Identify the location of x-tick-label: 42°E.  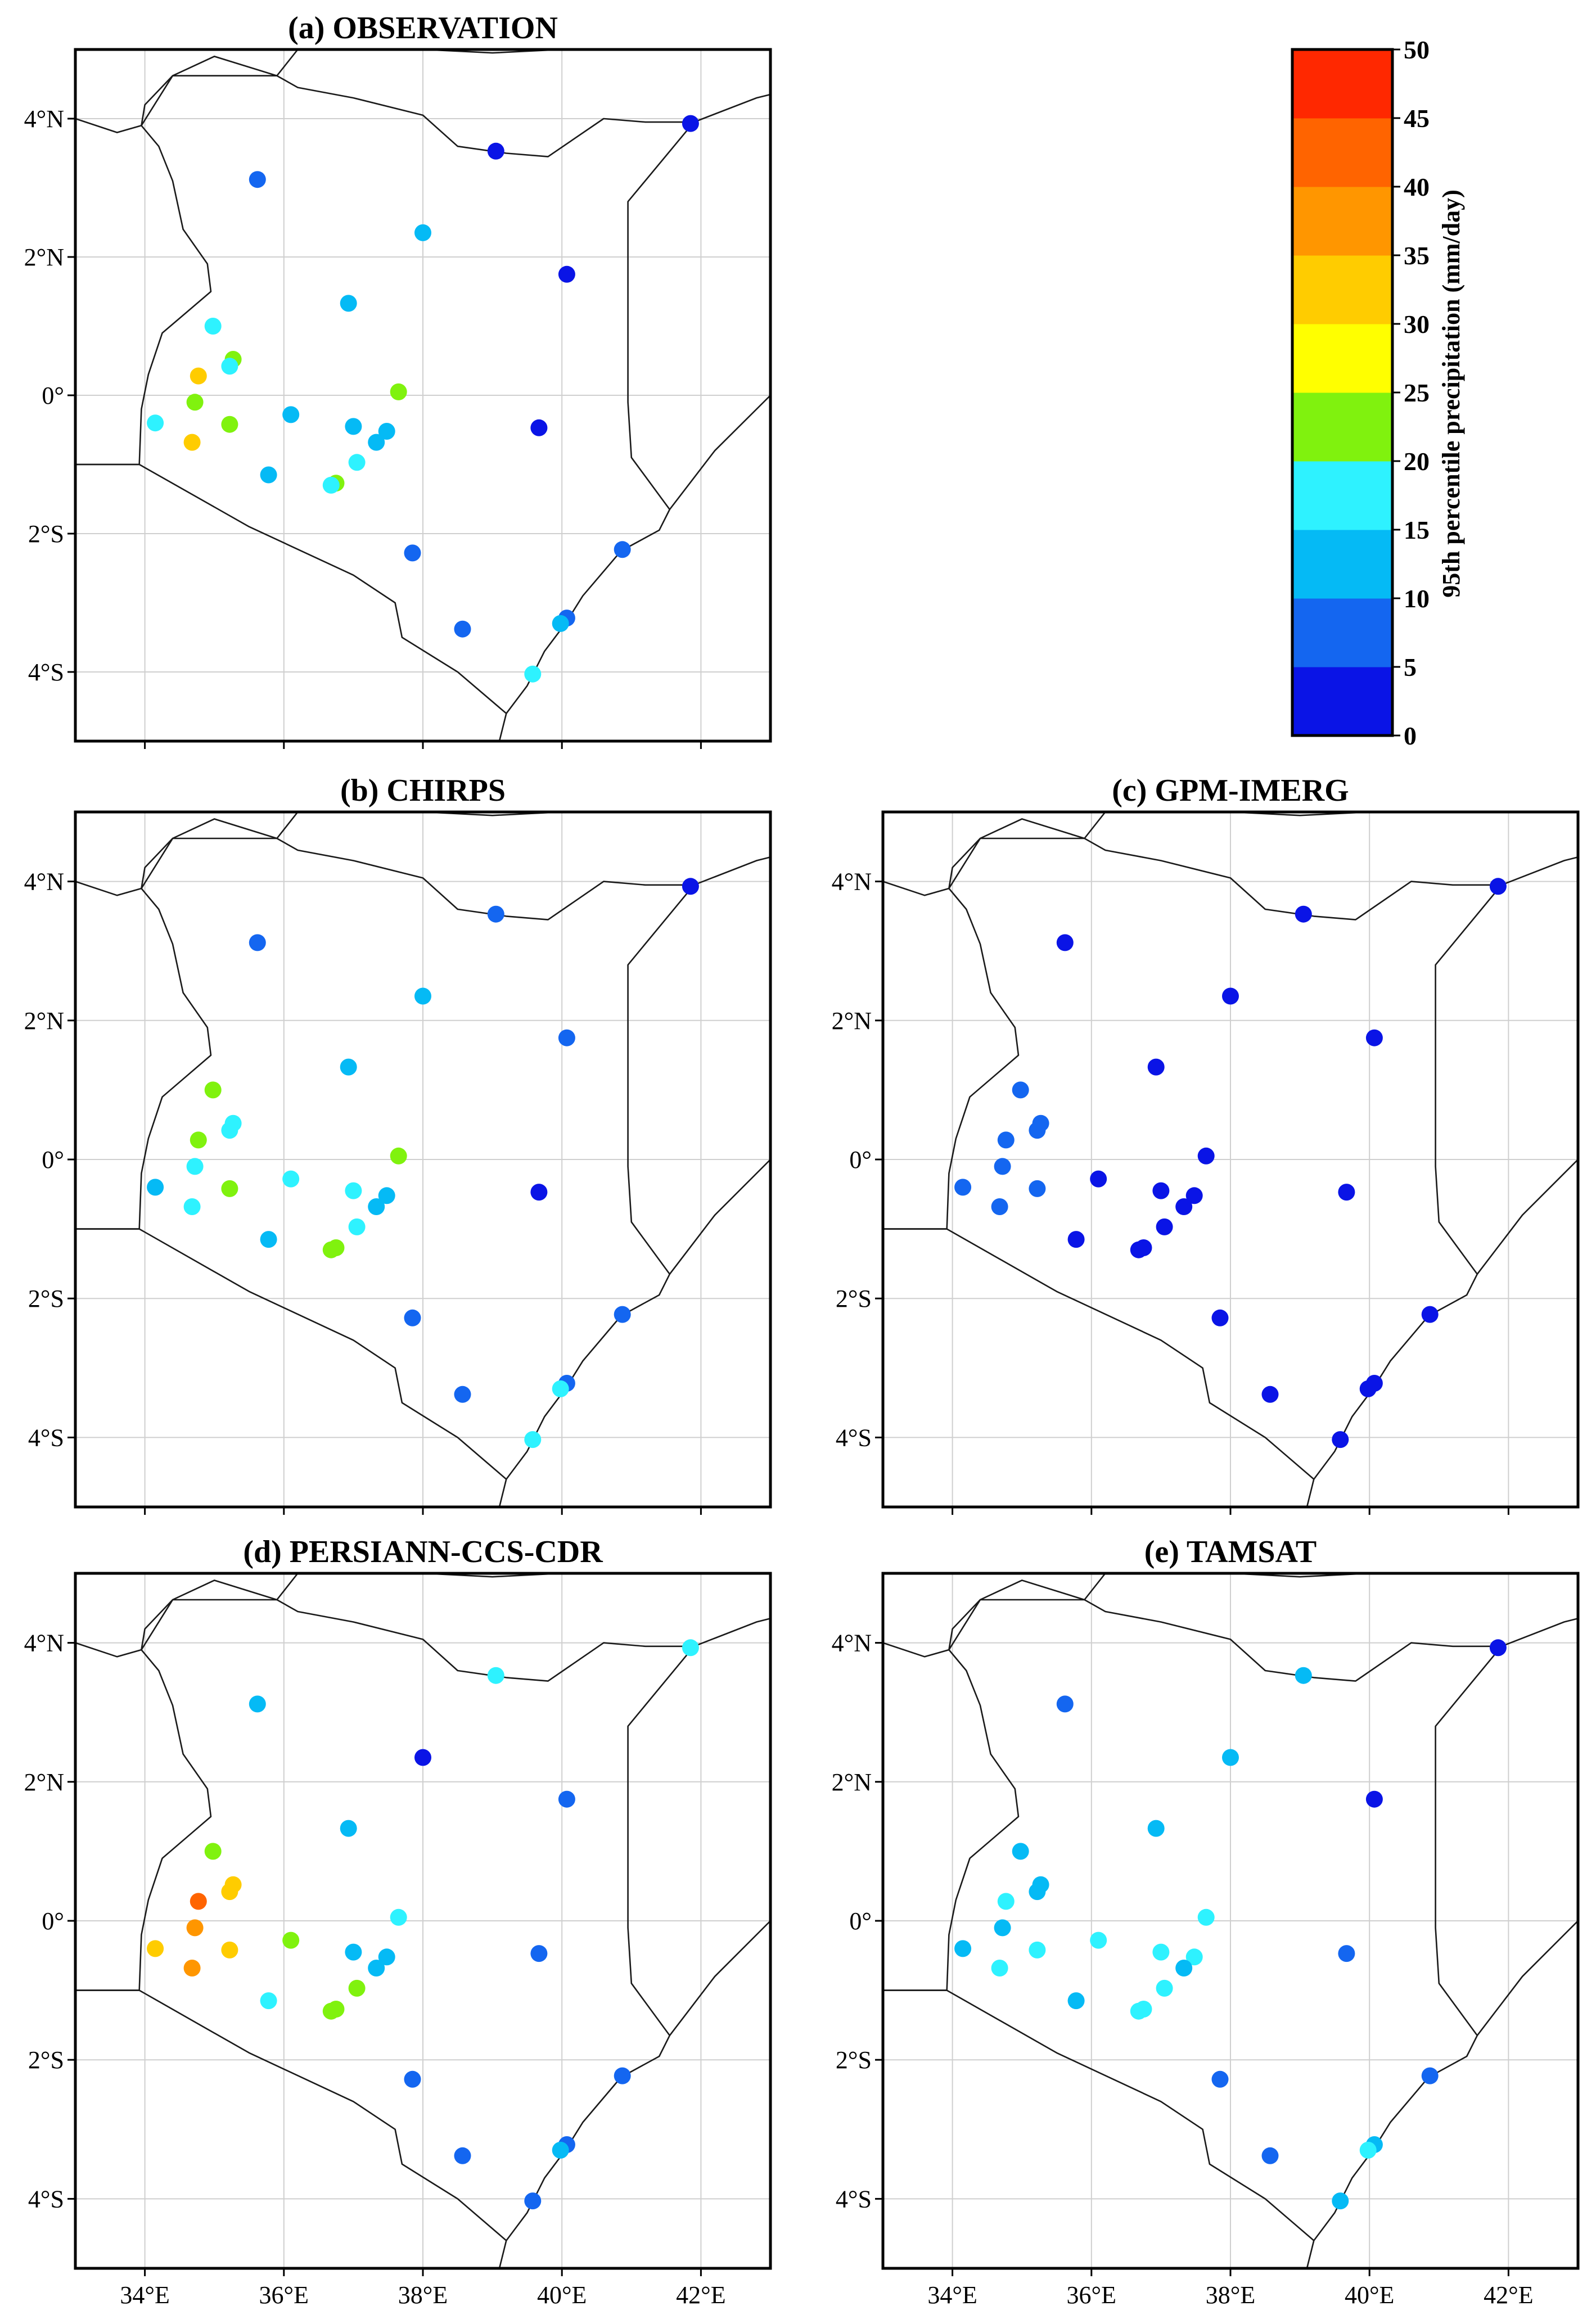
(1508, 2295).